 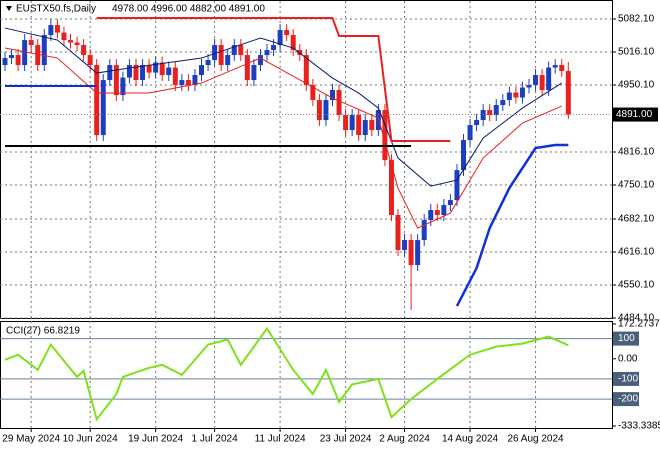 I want to click on x-tick-label: 1 Jul 2024, so click(x=215, y=439).